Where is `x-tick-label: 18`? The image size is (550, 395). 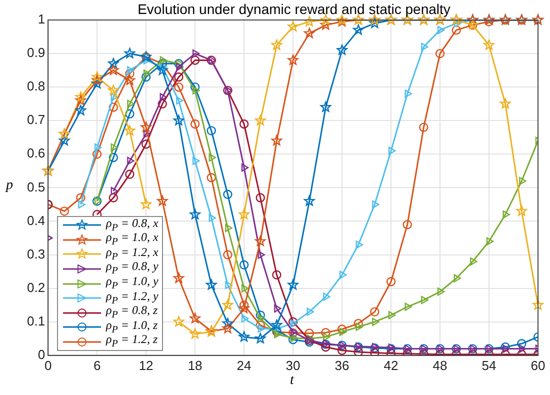
x-tick-label: 18 is located at coordinates (195, 365).